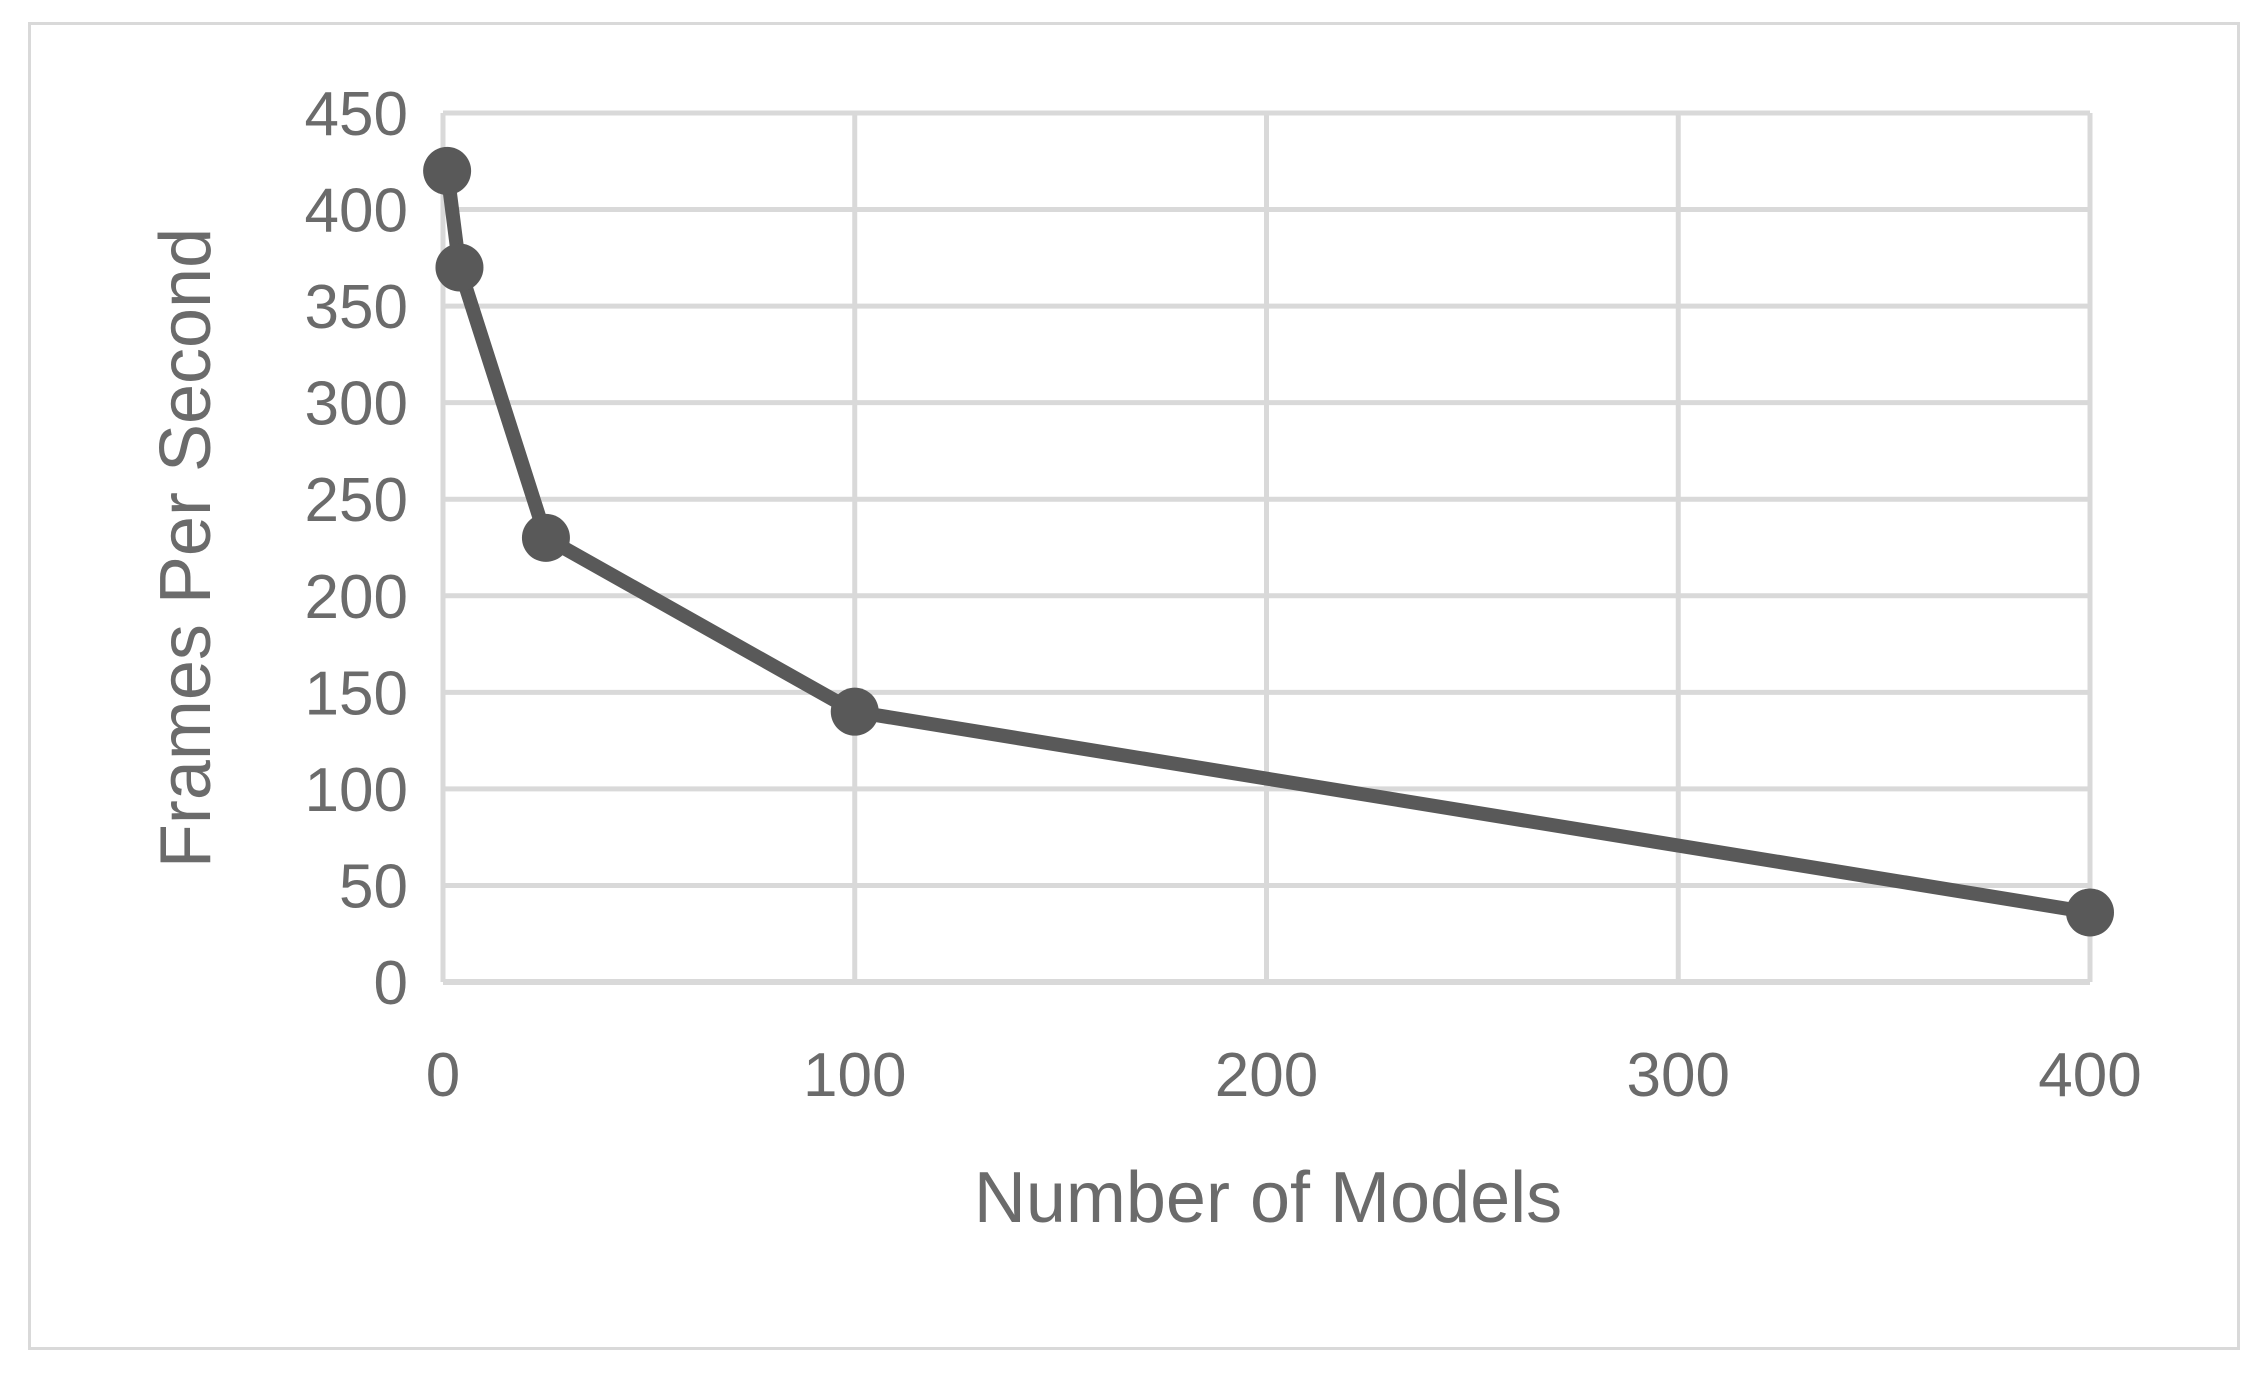  Describe the element at coordinates (356, 211) in the screenshot. I see `y-tick-label: 400` at that location.